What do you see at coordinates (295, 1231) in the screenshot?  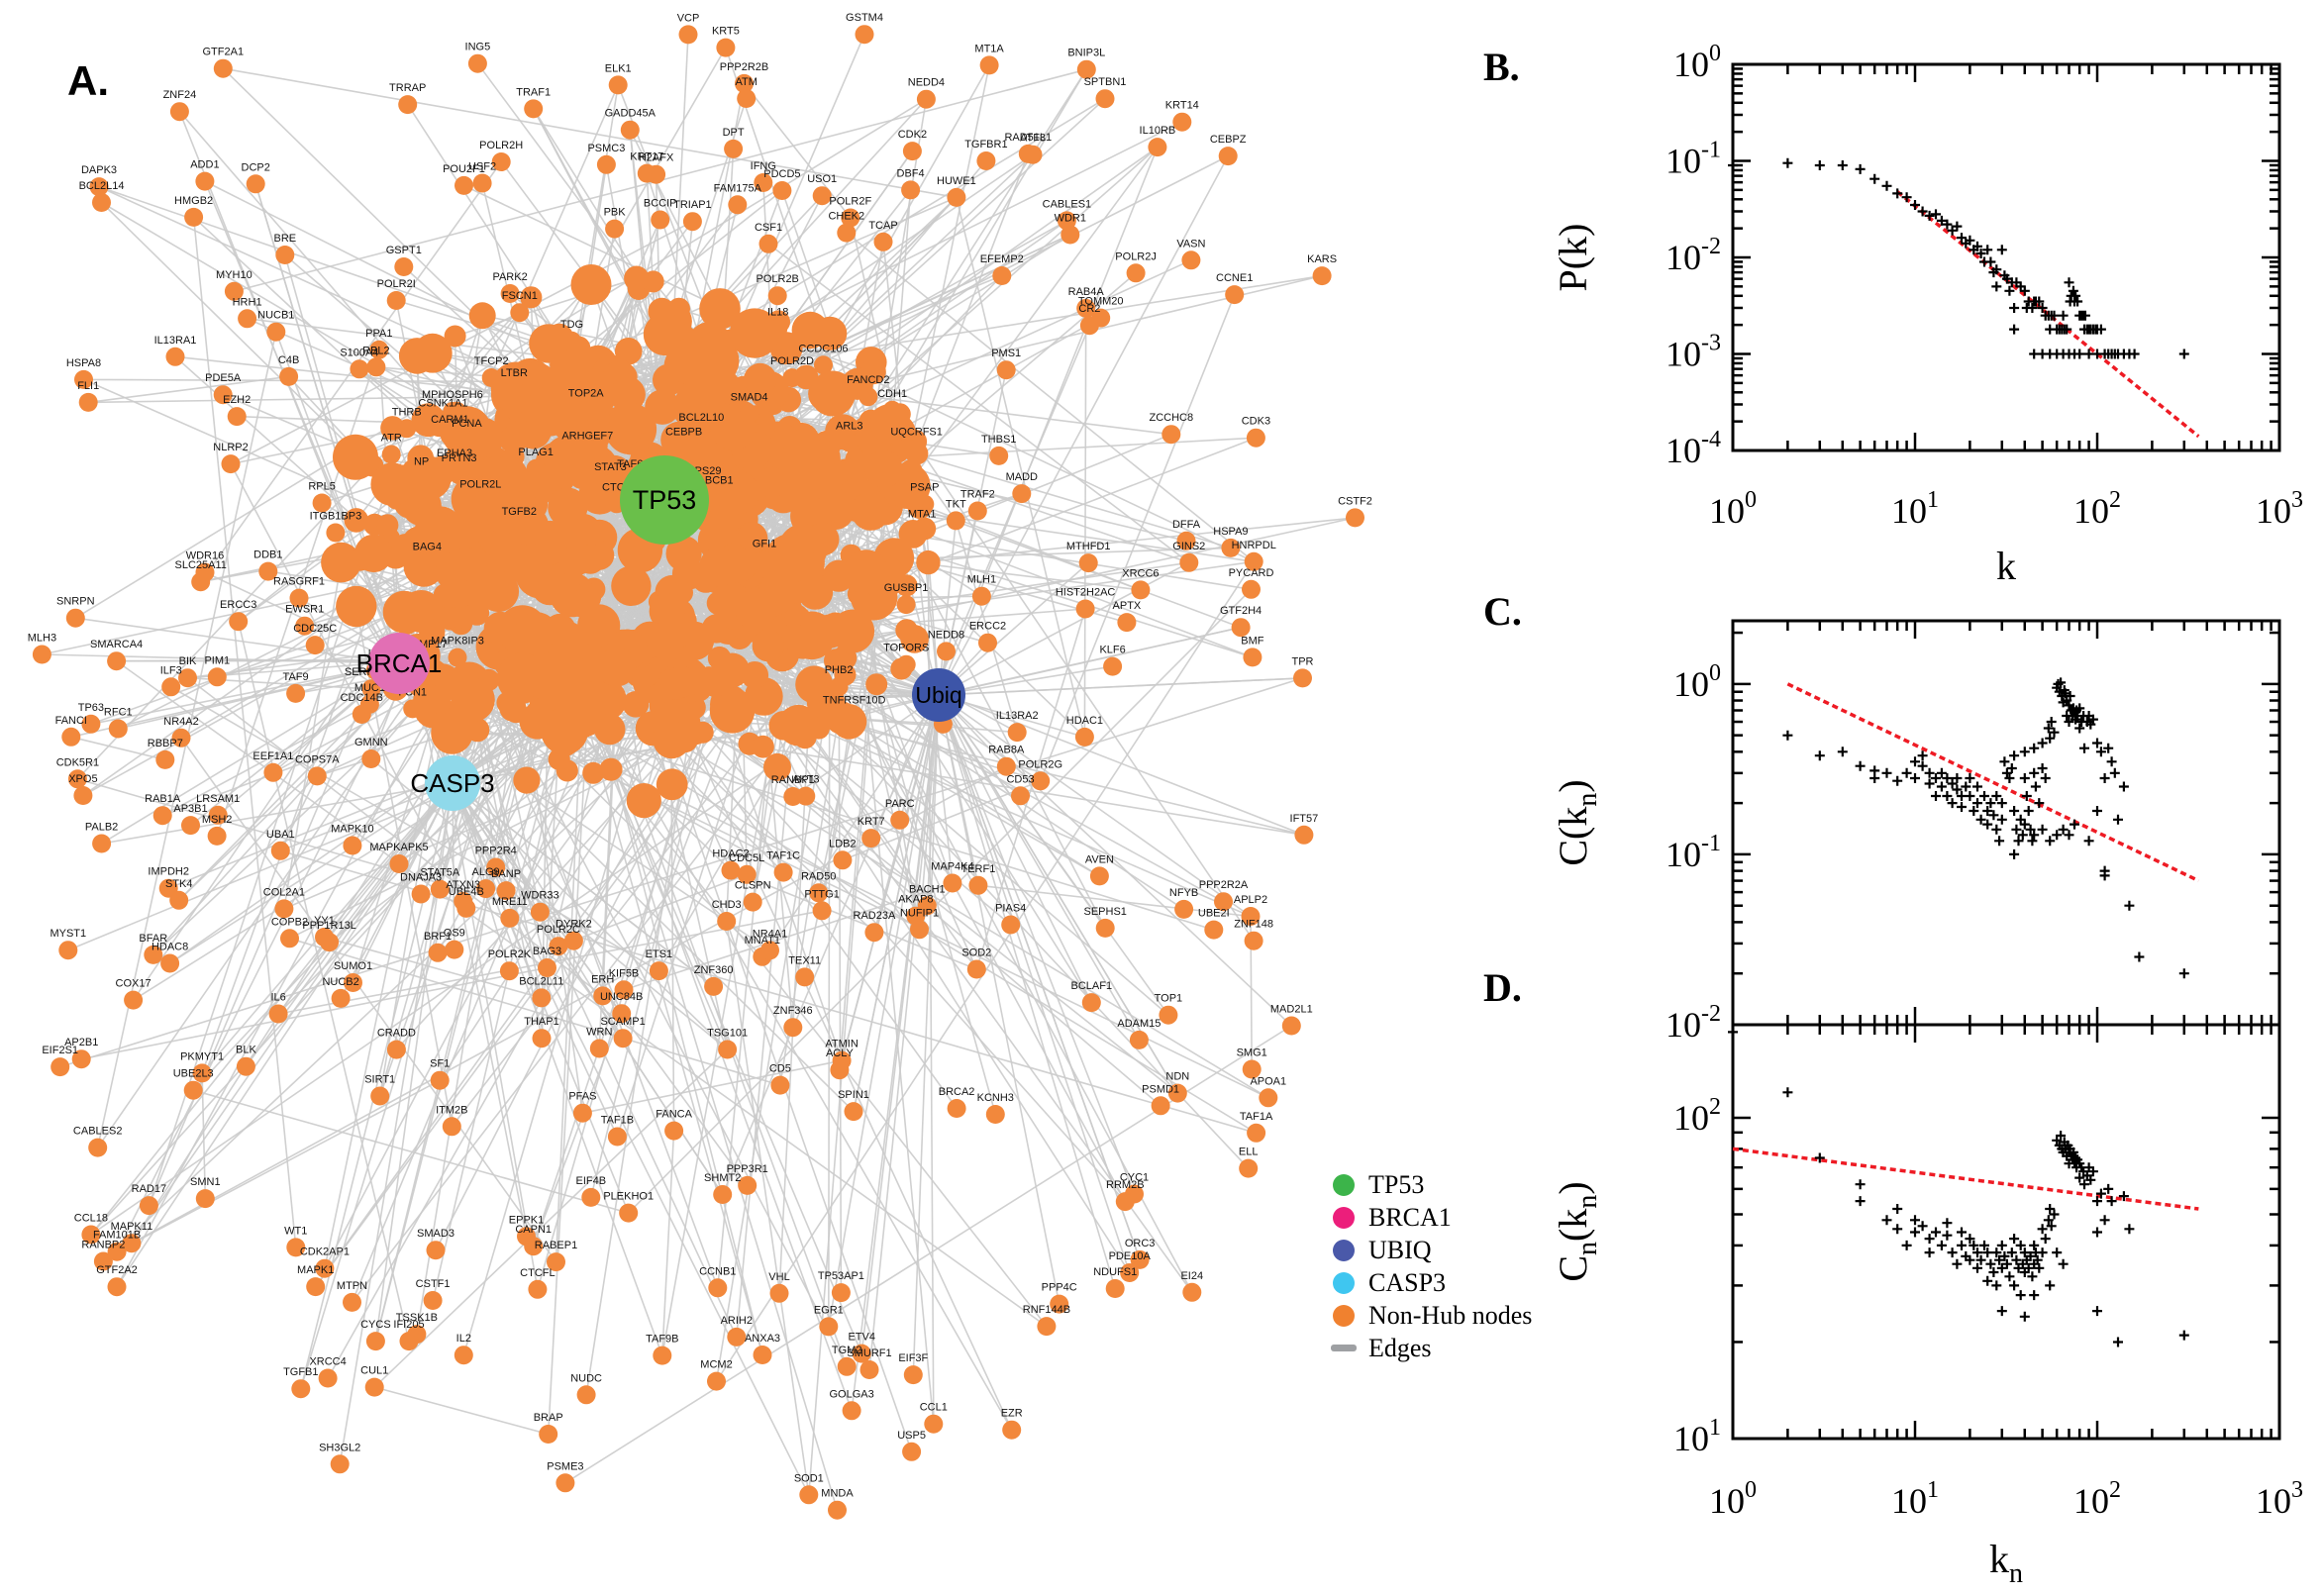 I see `network-node-label: WT1` at bounding box center [295, 1231].